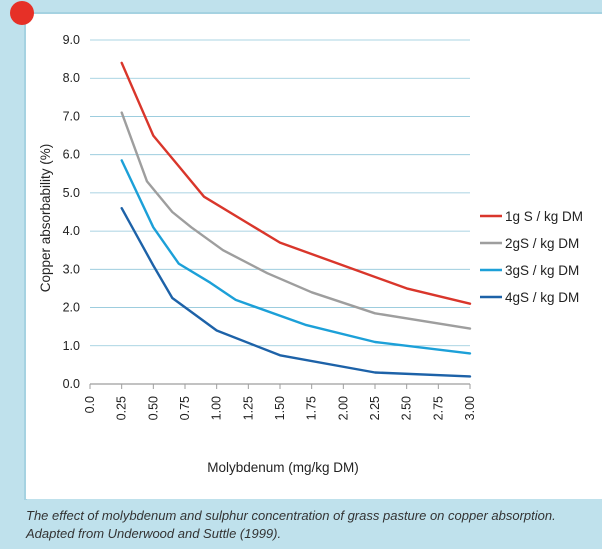  Describe the element at coordinates (280, 408) in the screenshot. I see `x-tick-label-6: 1.50` at that location.